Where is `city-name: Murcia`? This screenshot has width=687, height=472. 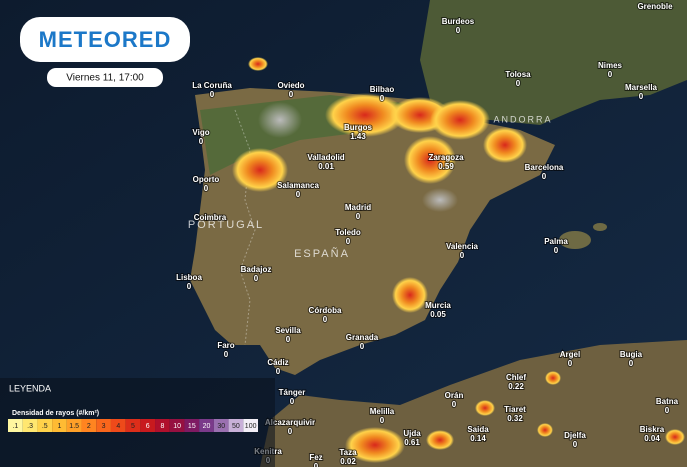
city-name: Murcia is located at coordinates (438, 305).